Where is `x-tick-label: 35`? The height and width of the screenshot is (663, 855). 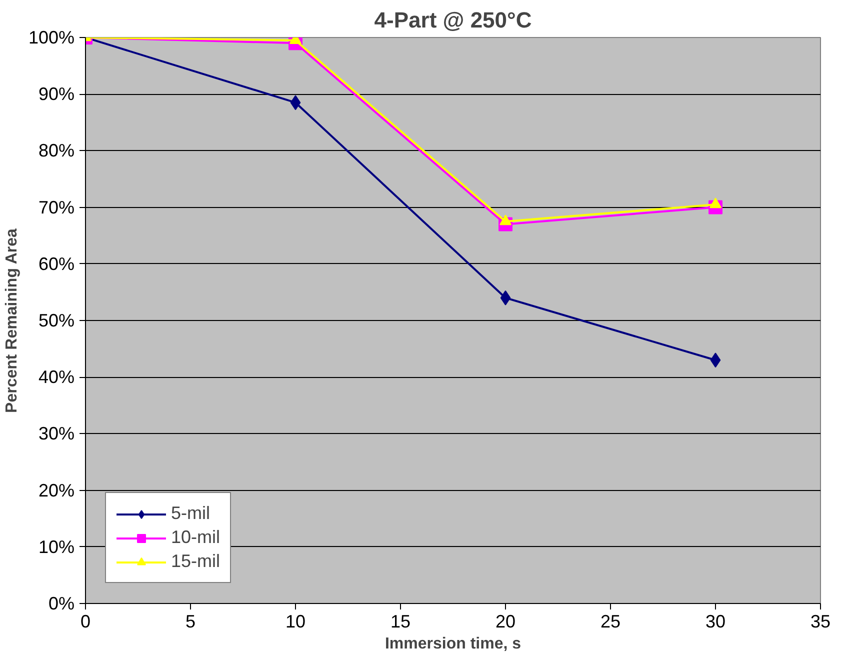 x-tick-label: 35 is located at coordinates (820, 622).